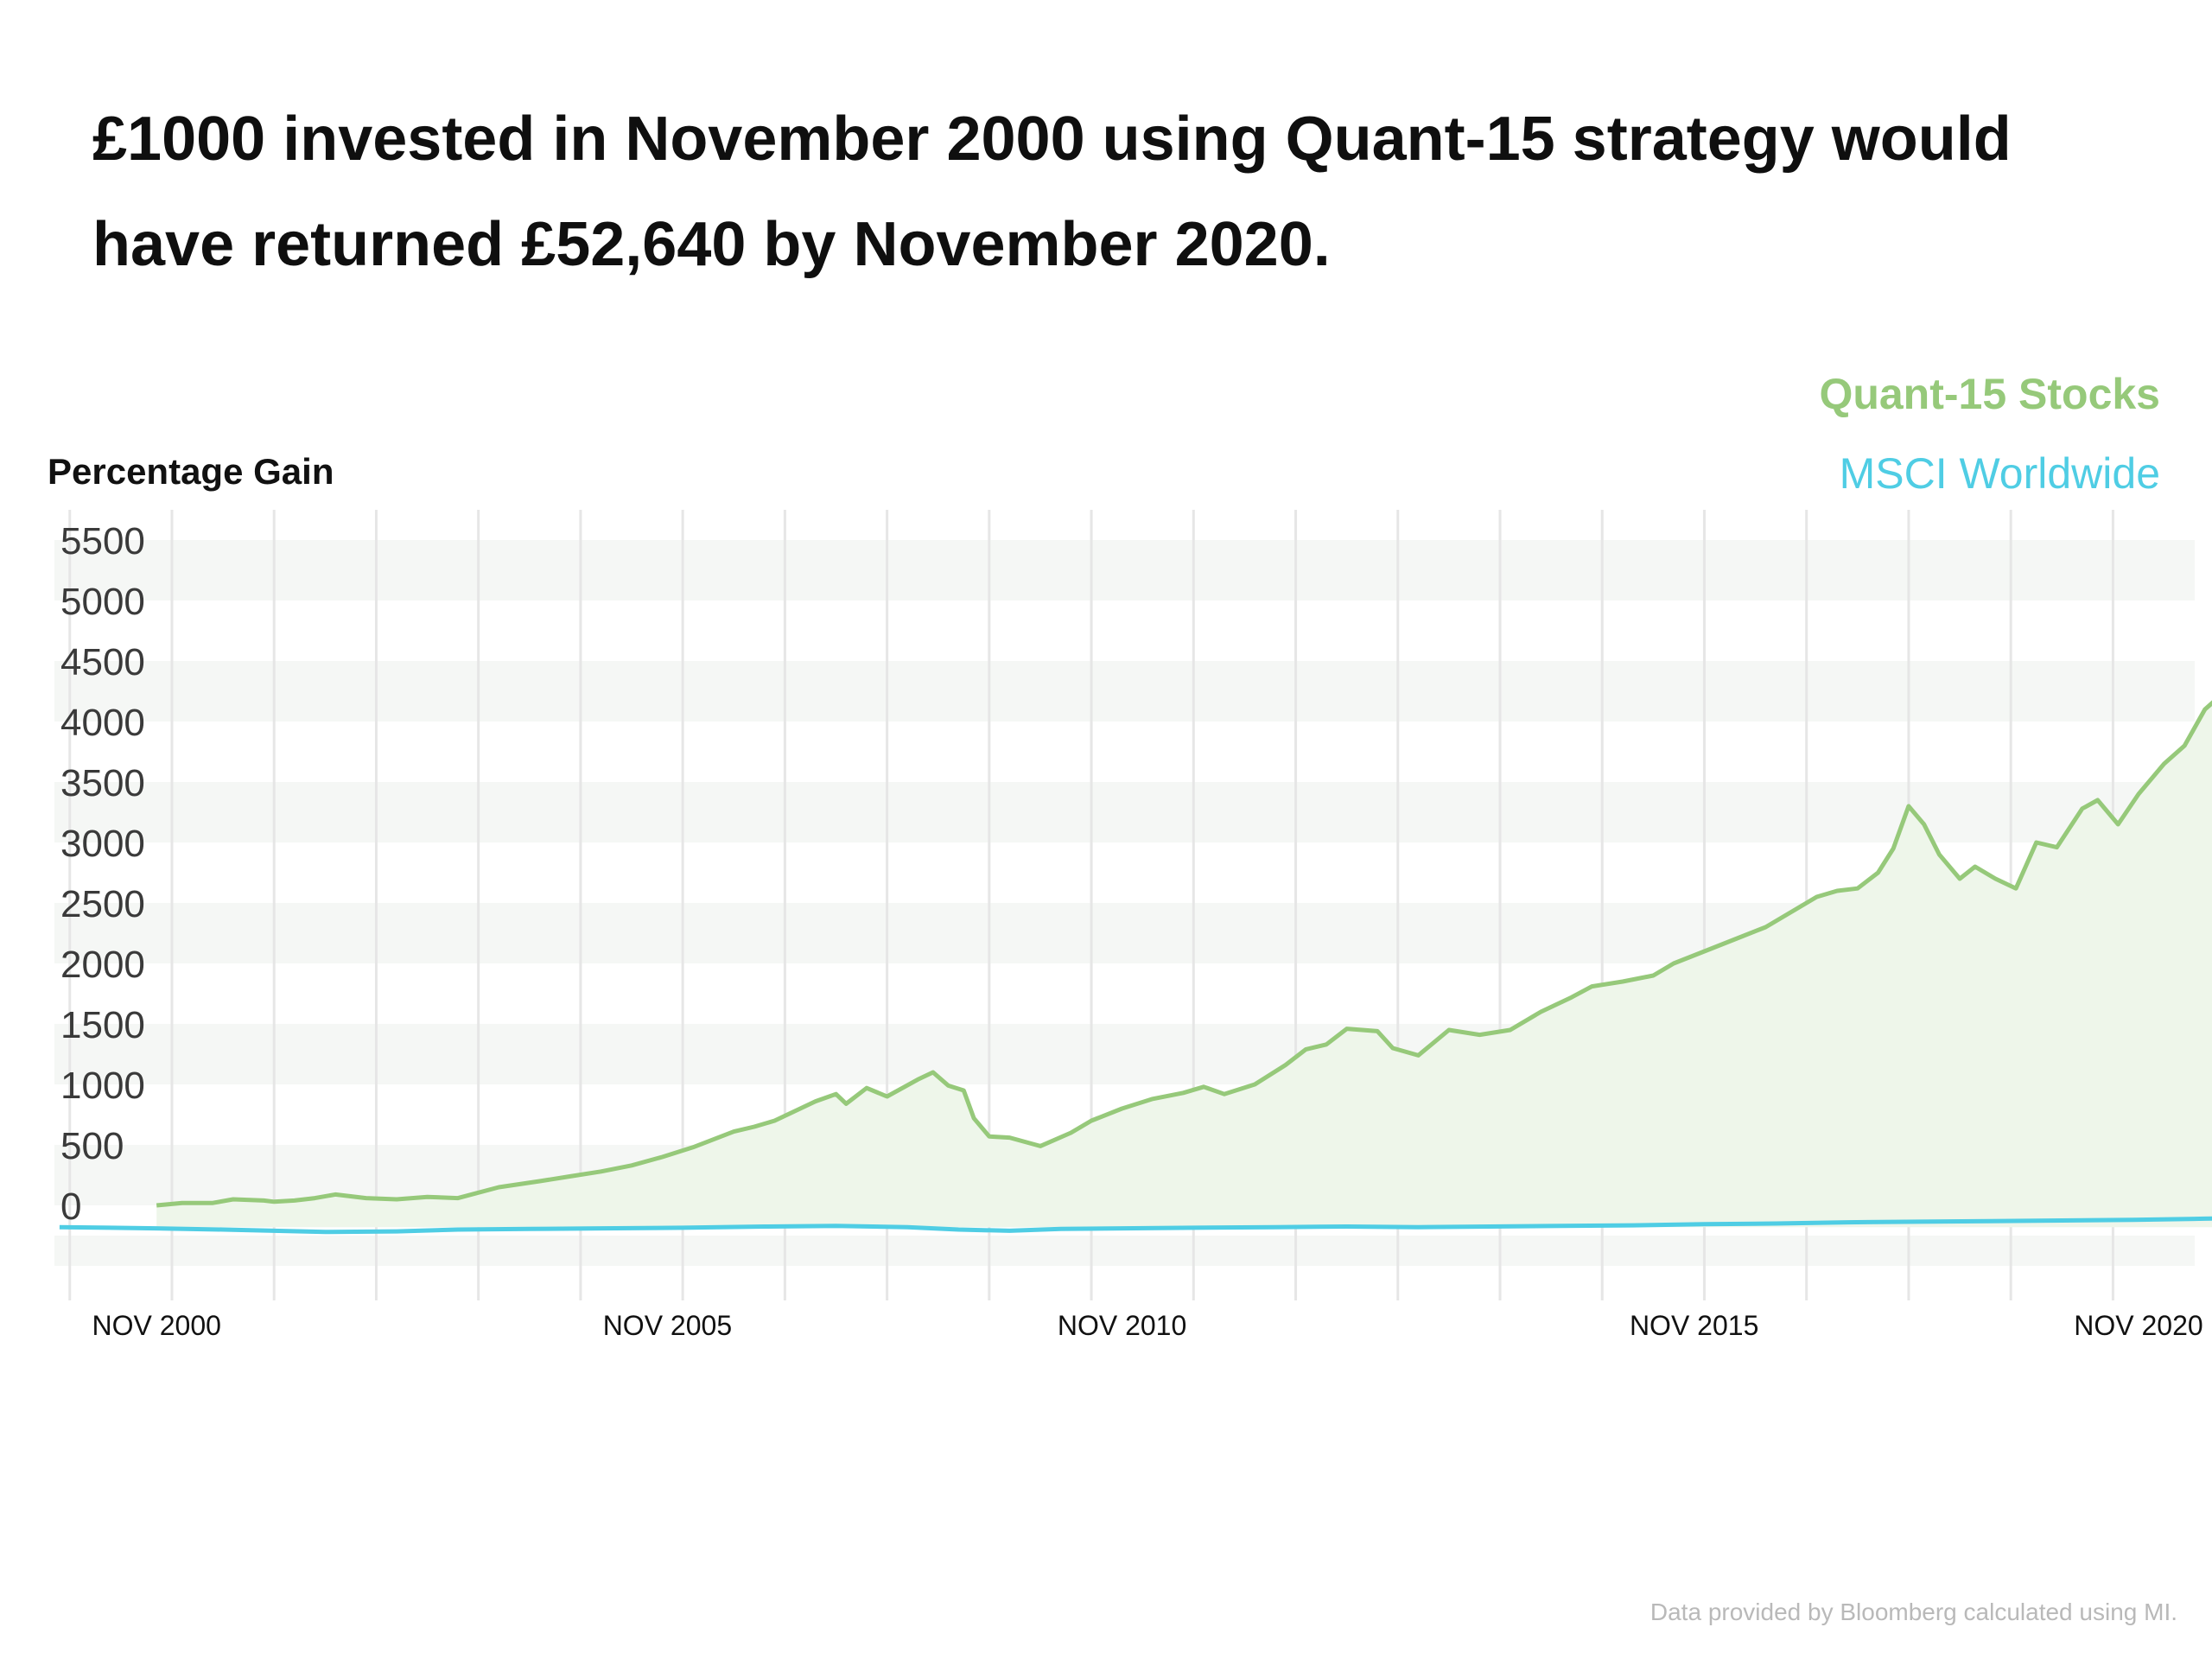  Describe the element at coordinates (711, 244) in the screenshot. I see `headline-line-2: have returned £52,640 by November 2020.` at that location.